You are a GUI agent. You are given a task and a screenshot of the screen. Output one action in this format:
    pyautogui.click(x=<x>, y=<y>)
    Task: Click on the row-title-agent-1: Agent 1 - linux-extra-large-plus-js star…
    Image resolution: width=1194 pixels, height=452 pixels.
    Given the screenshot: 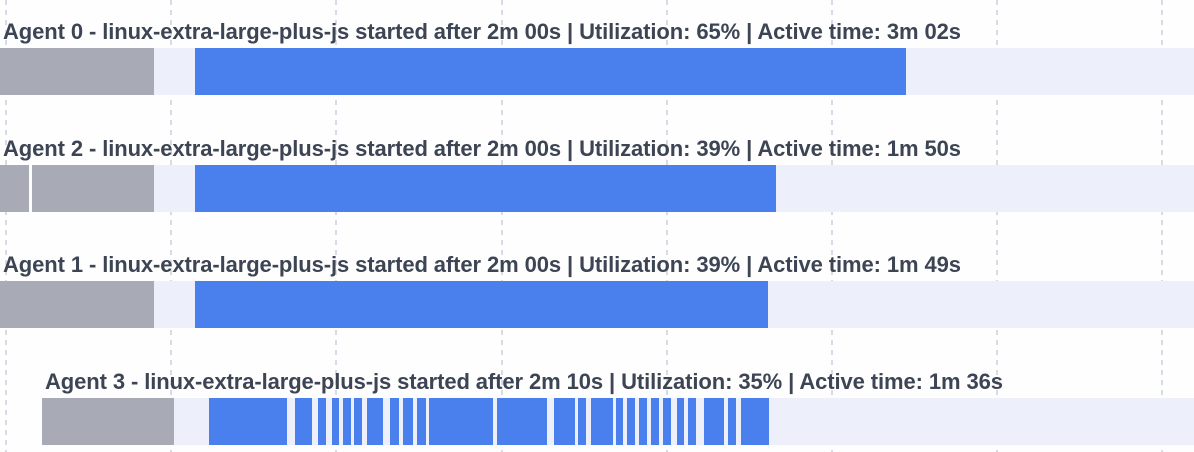 What is the action you would take?
    pyautogui.click(x=482, y=264)
    